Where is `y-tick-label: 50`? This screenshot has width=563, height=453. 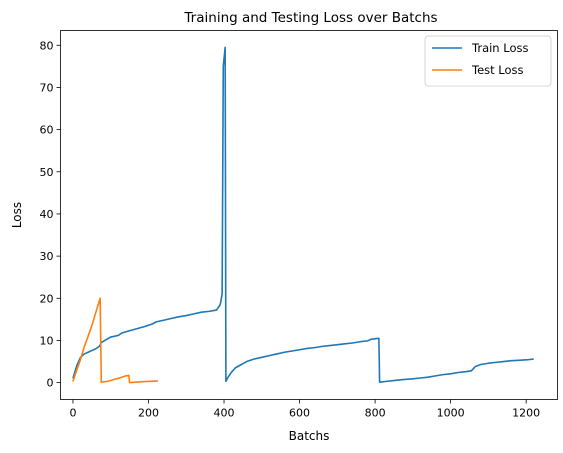 y-tick-label: 50 is located at coordinates (47, 172).